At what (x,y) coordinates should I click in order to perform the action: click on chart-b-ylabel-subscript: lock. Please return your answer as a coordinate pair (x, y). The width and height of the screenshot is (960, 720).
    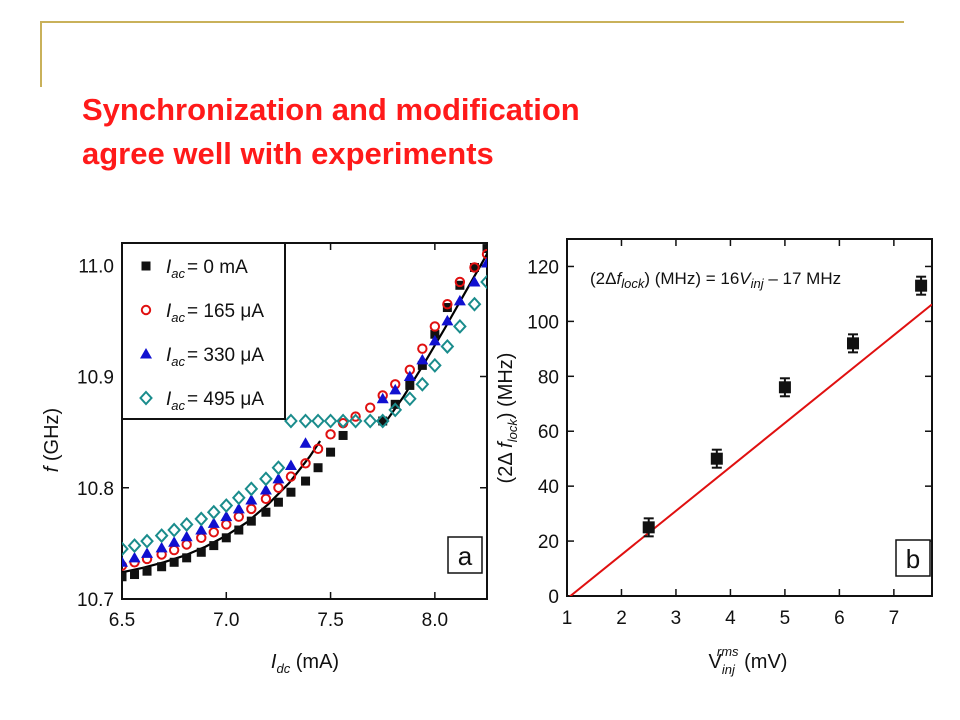
    Looking at the image, I should click on (512, 430).